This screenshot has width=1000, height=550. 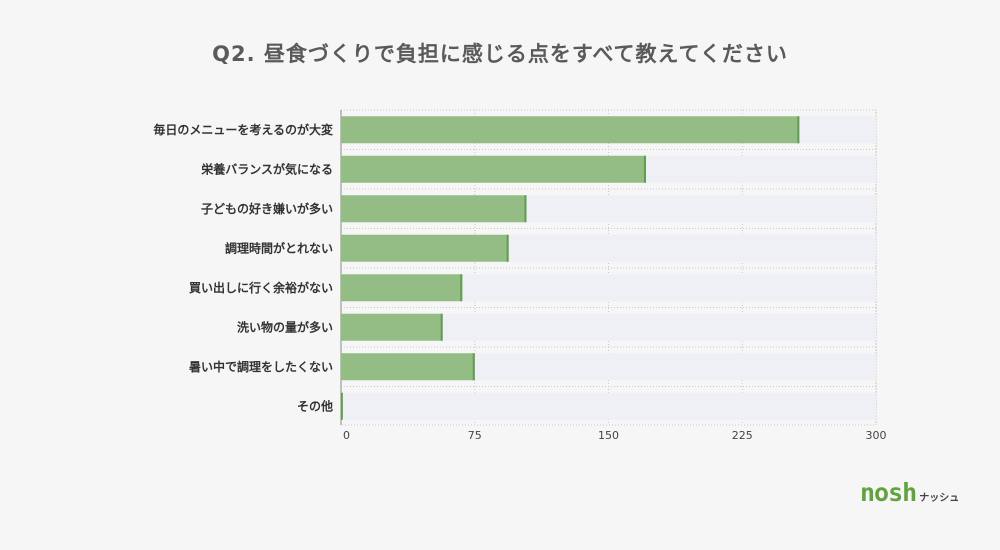 What do you see at coordinates (876, 435) in the screenshot?
I see `x-tick-label-4: 300` at bounding box center [876, 435].